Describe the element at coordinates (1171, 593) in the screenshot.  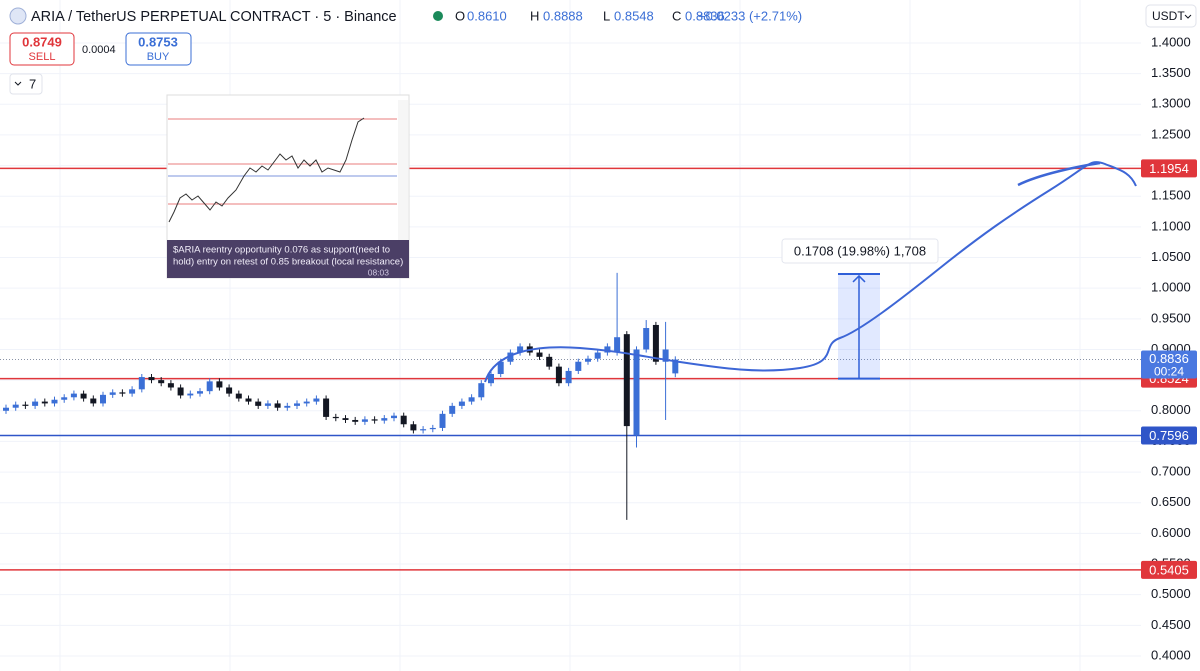
I see `y-tick-label: 0.5000` at that location.